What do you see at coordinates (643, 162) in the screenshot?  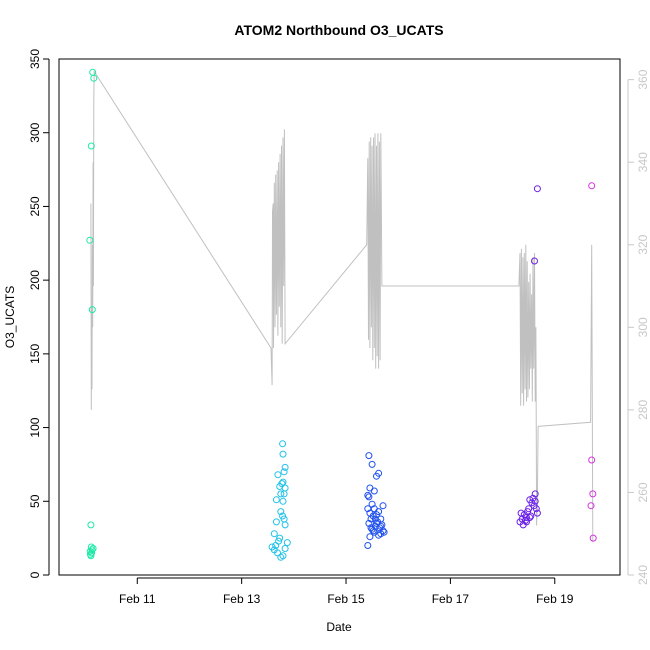 I see `y2-tick-label: 340` at bounding box center [643, 162].